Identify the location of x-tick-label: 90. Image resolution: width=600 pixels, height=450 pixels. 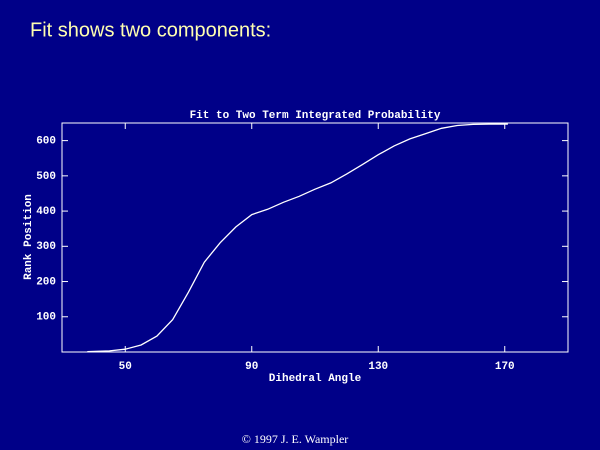
(251, 367).